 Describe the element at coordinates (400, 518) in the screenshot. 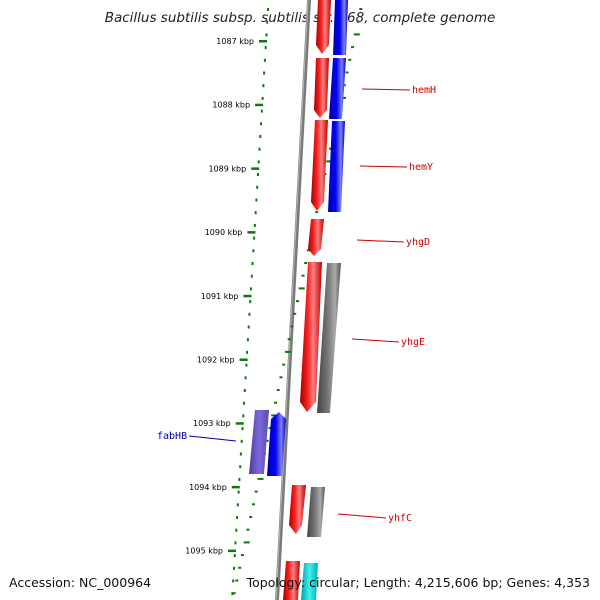

I see `gene-label-yhfC: yhfC` at that location.